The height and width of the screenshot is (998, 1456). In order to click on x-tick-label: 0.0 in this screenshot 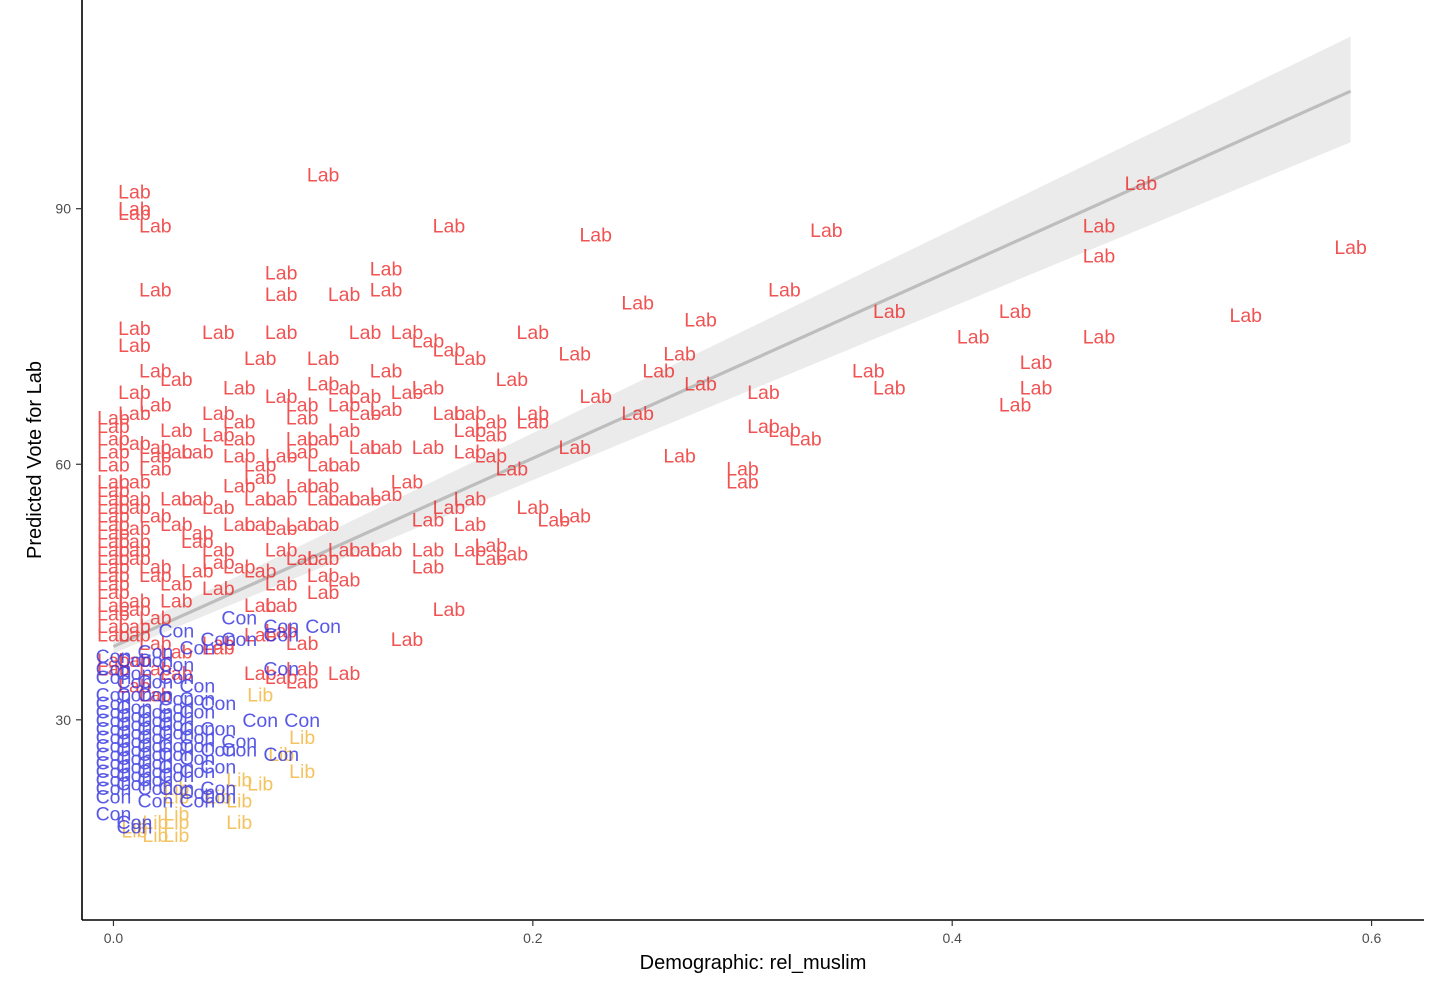, I will do `click(114, 938)`.